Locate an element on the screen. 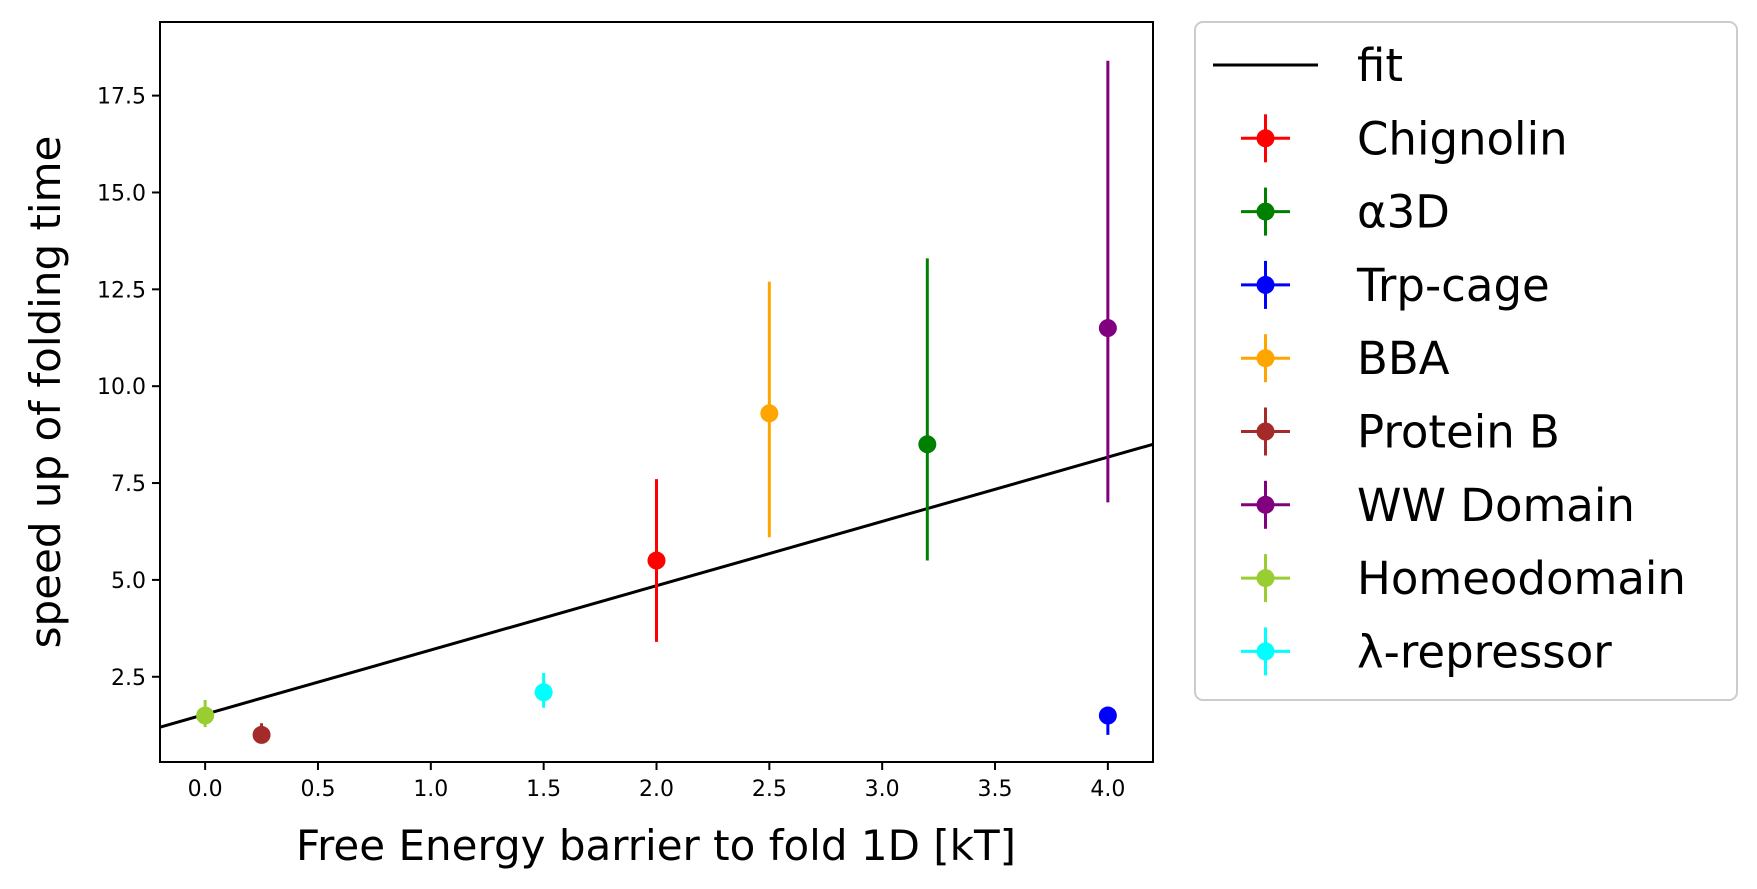 The height and width of the screenshot is (889, 1757). y-tick-label: 17.5 is located at coordinates (121, 97).